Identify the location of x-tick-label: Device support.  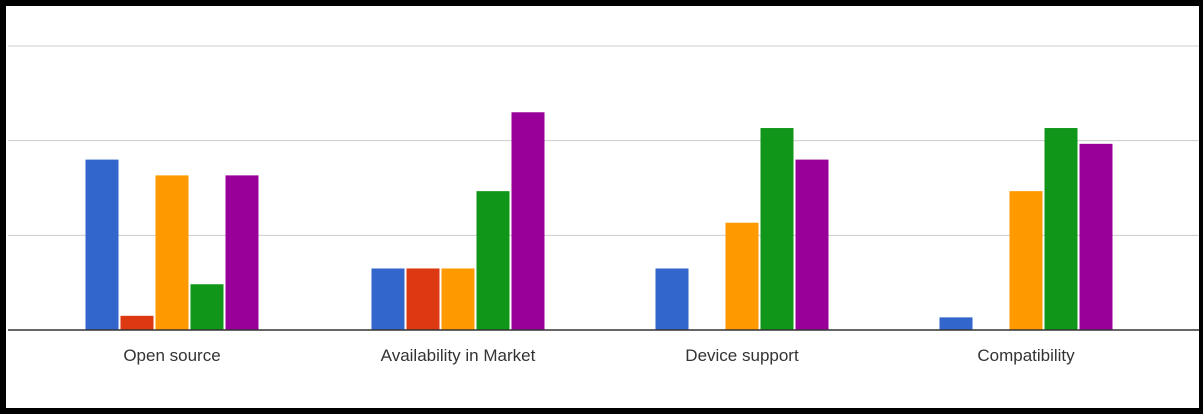
(742, 355).